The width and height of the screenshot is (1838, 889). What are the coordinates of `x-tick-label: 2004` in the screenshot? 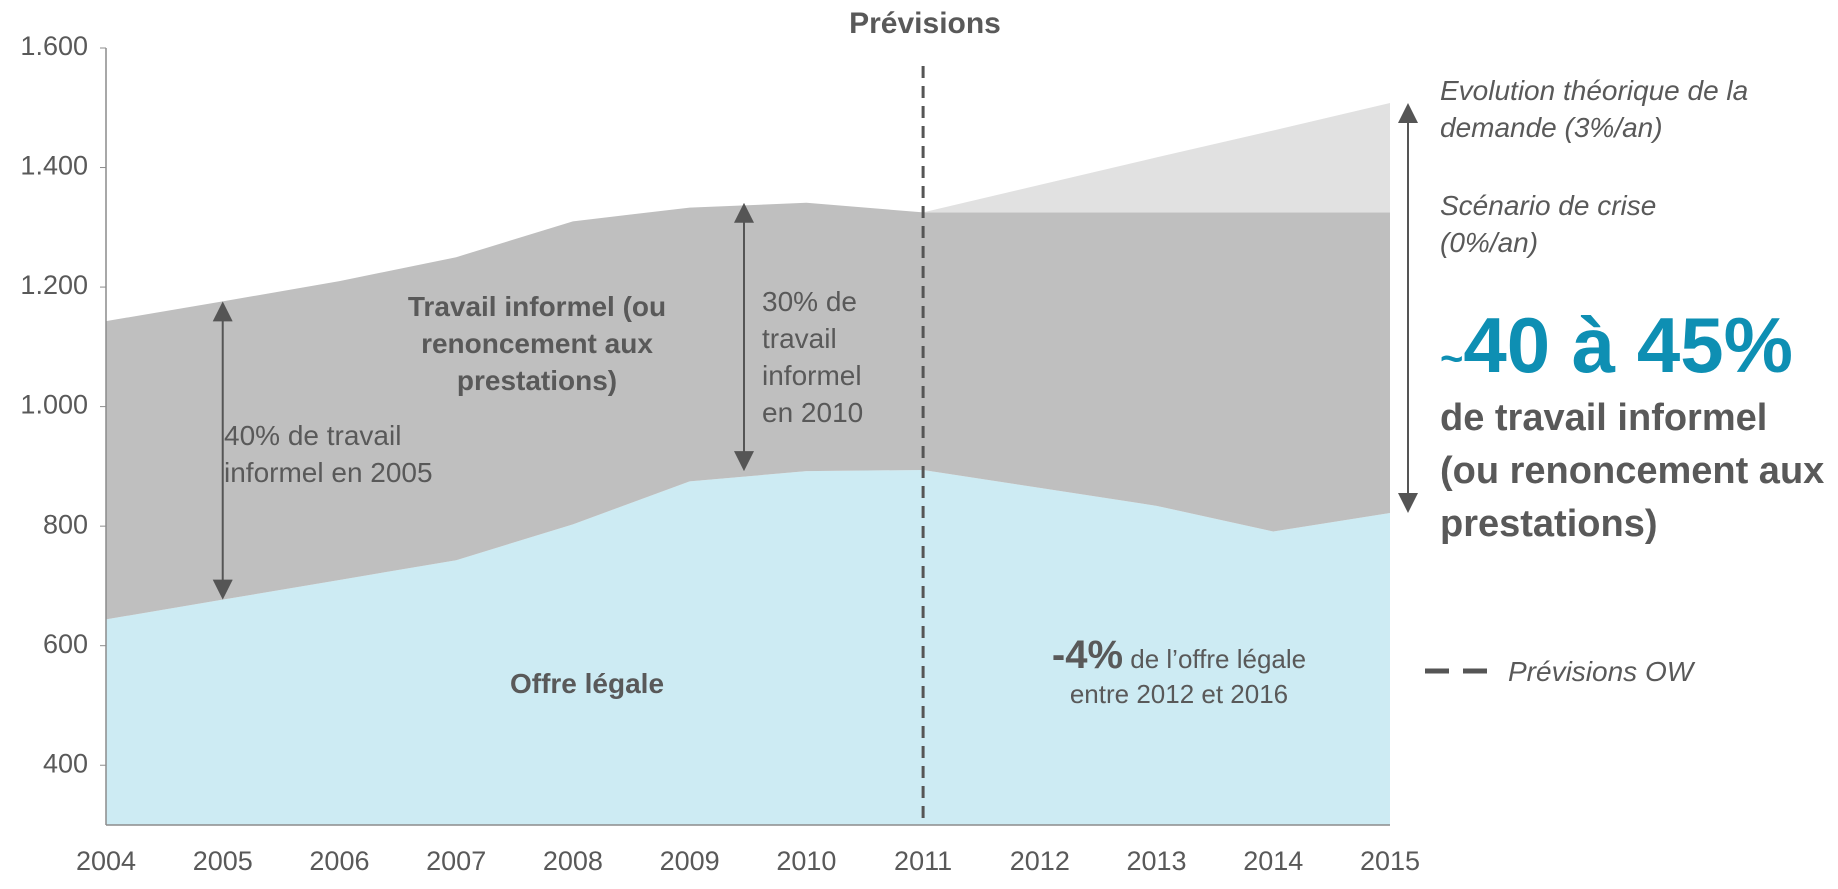 It's located at (106, 861).